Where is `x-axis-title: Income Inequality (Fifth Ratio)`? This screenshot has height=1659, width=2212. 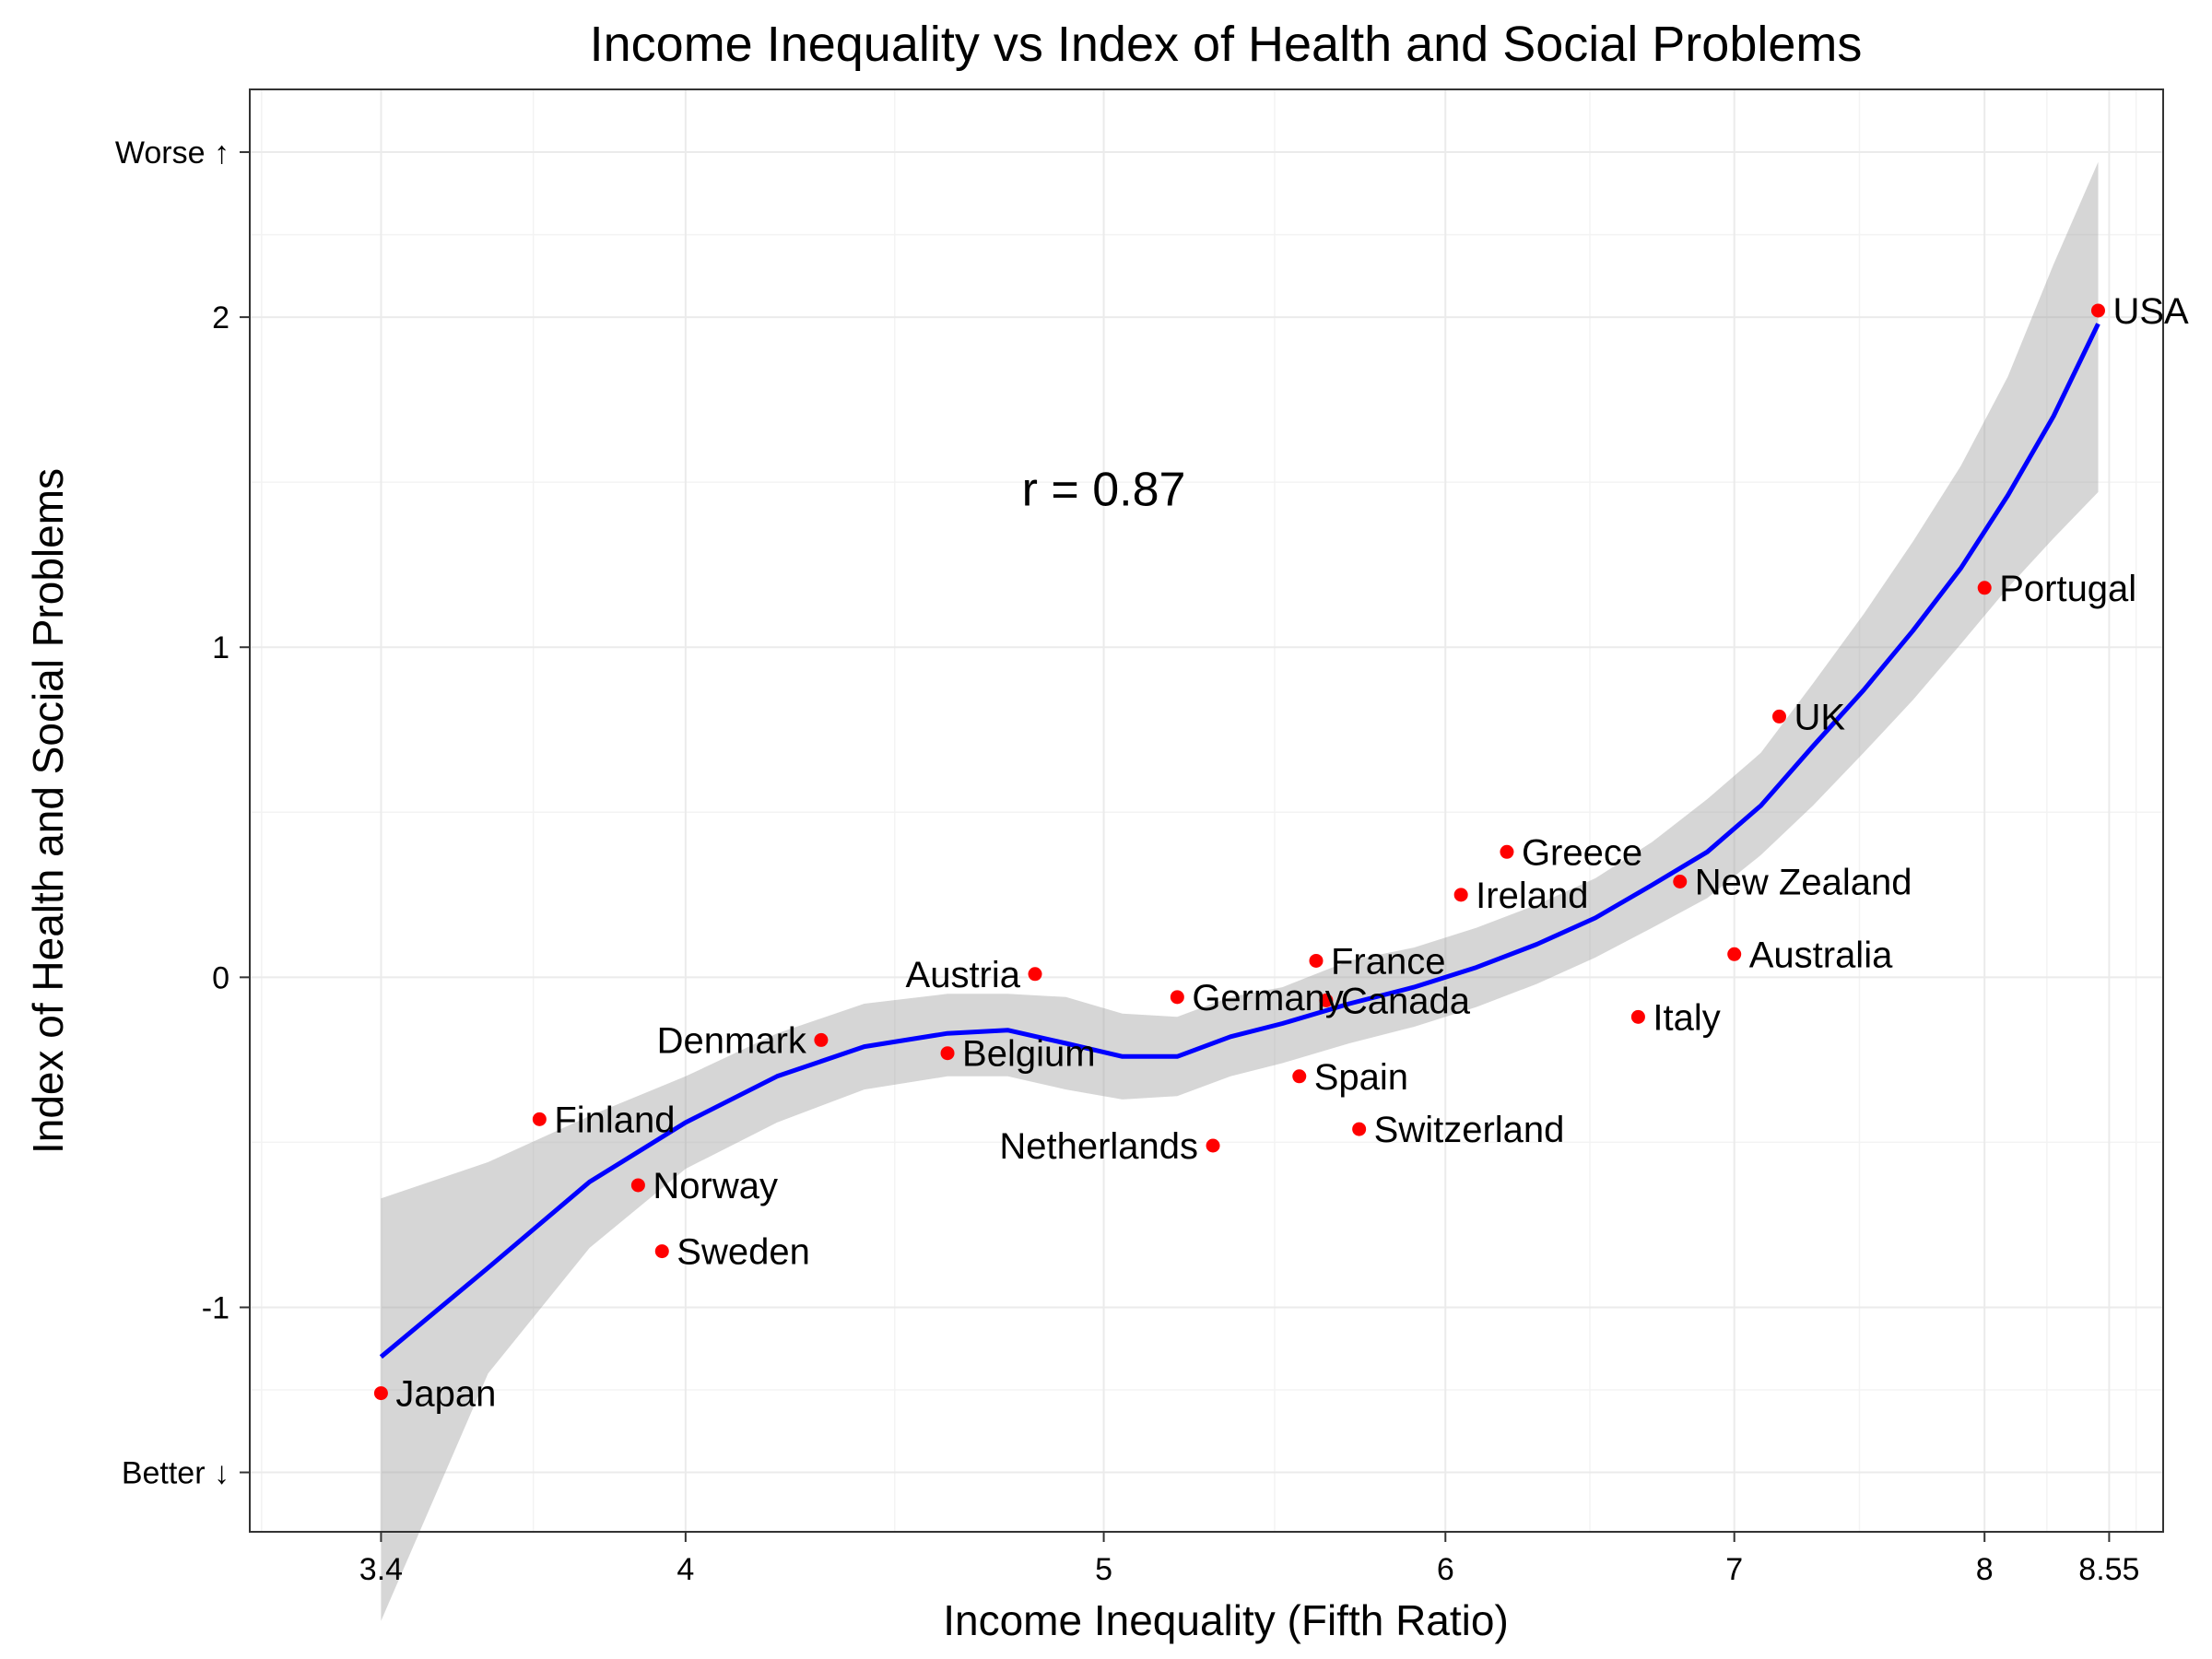
x-axis-title: Income Inequality (Fifth Ratio) is located at coordinates (1226, 1620).